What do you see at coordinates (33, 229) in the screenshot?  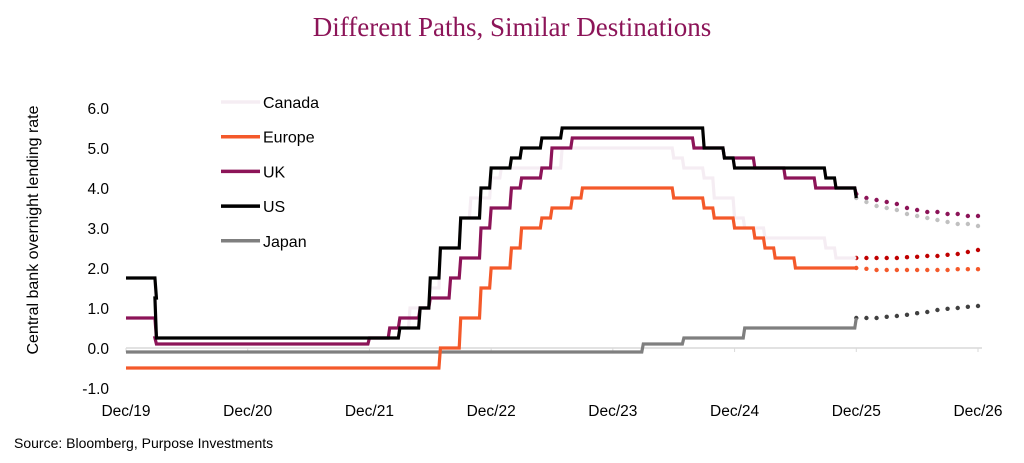 I see `y-axis-label: Central bank overnight lending rate` at bounding box center [33, 229].